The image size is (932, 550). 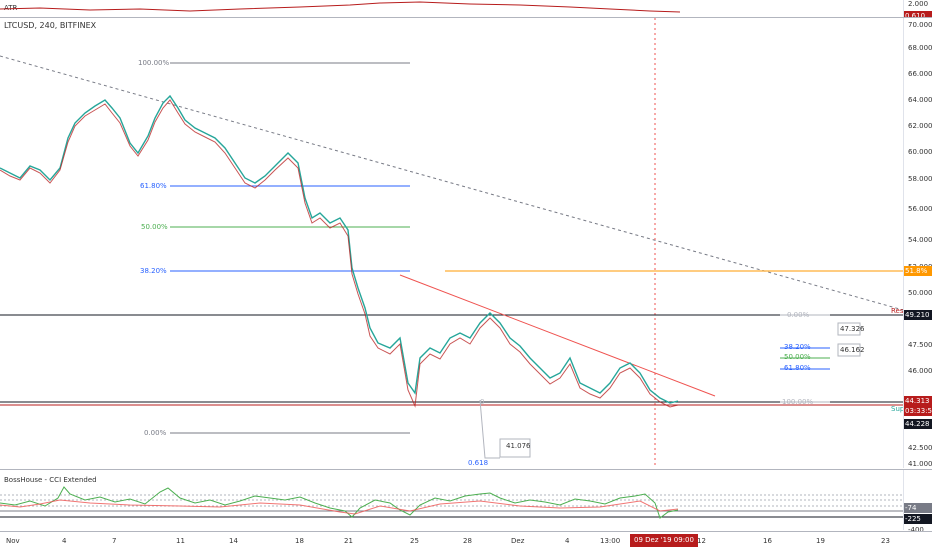 I want to click on atr-line, so click(x=340, y=7).